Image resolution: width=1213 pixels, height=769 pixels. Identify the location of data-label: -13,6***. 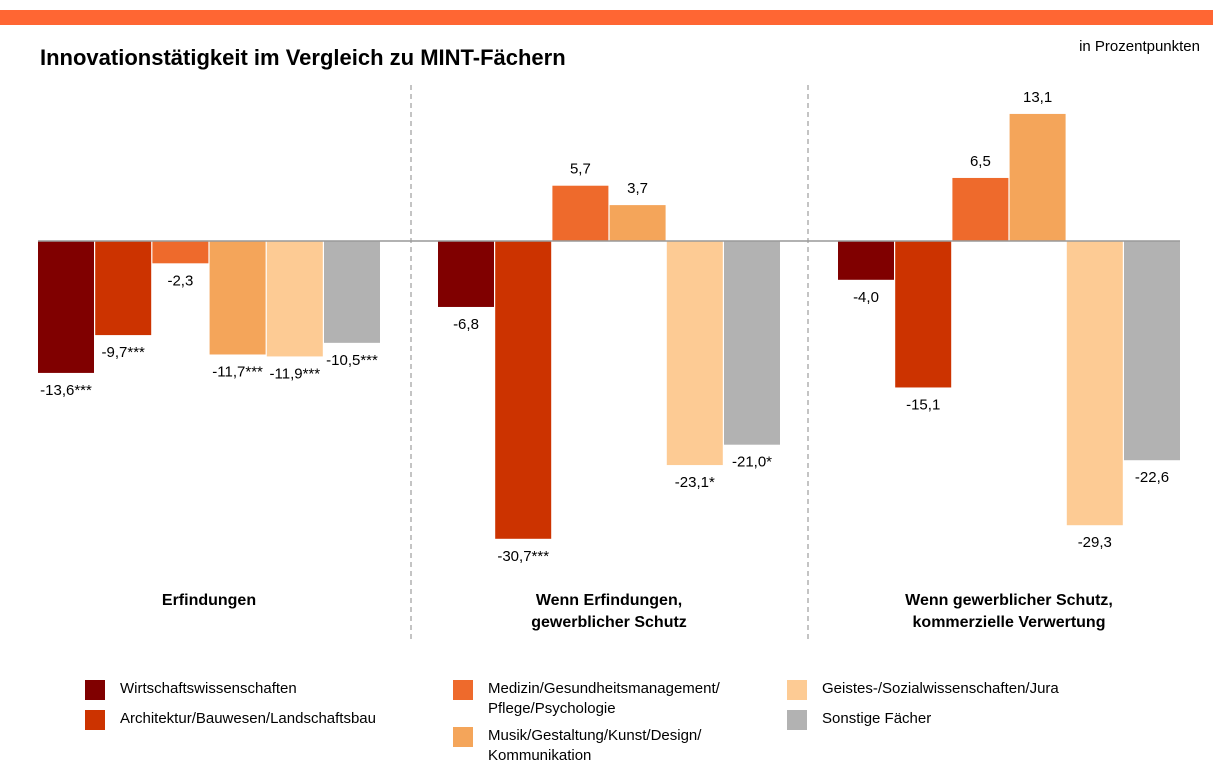
(66, 390).